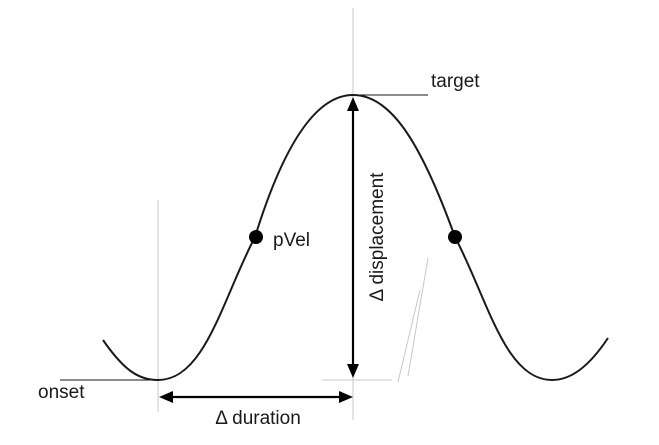 The image size is (659, 445). I want to click on displacement-label: Δ displacement, so click(377, 237).